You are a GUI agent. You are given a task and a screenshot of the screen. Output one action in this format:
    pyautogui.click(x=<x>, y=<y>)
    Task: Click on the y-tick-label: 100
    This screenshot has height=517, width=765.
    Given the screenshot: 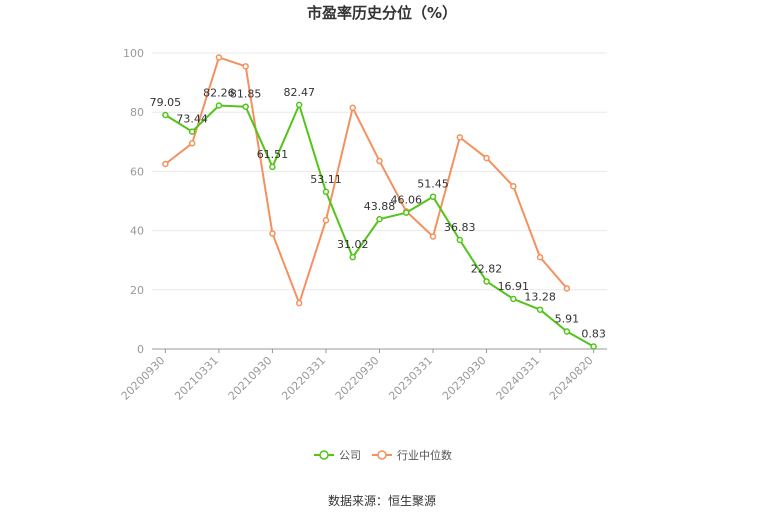 What is the action you would take?
    pyautogui.click(x=133, y=53)
    